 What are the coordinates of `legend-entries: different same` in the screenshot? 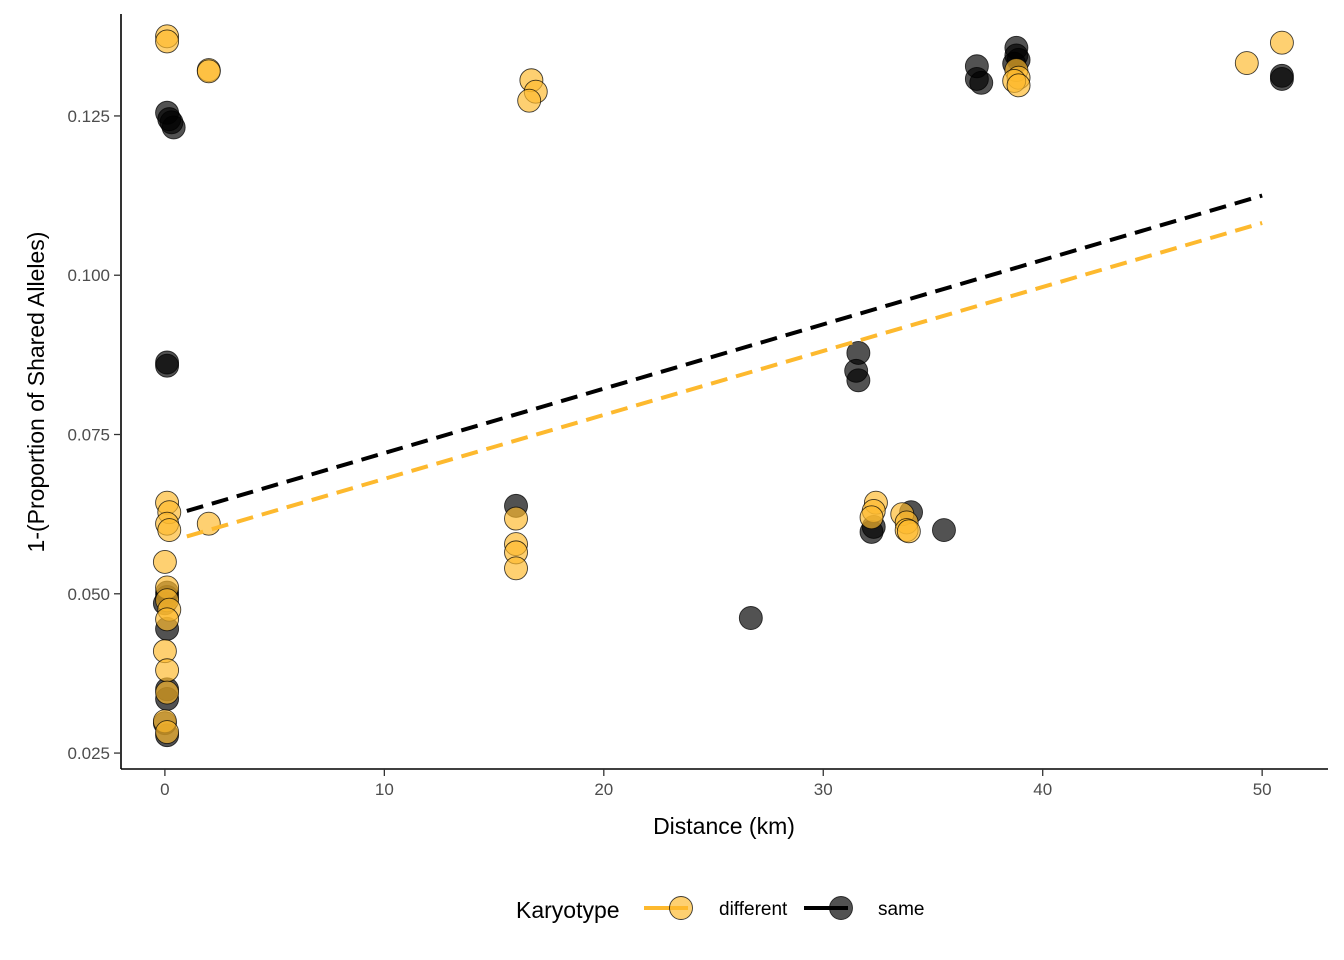 It's located at (784, 908).